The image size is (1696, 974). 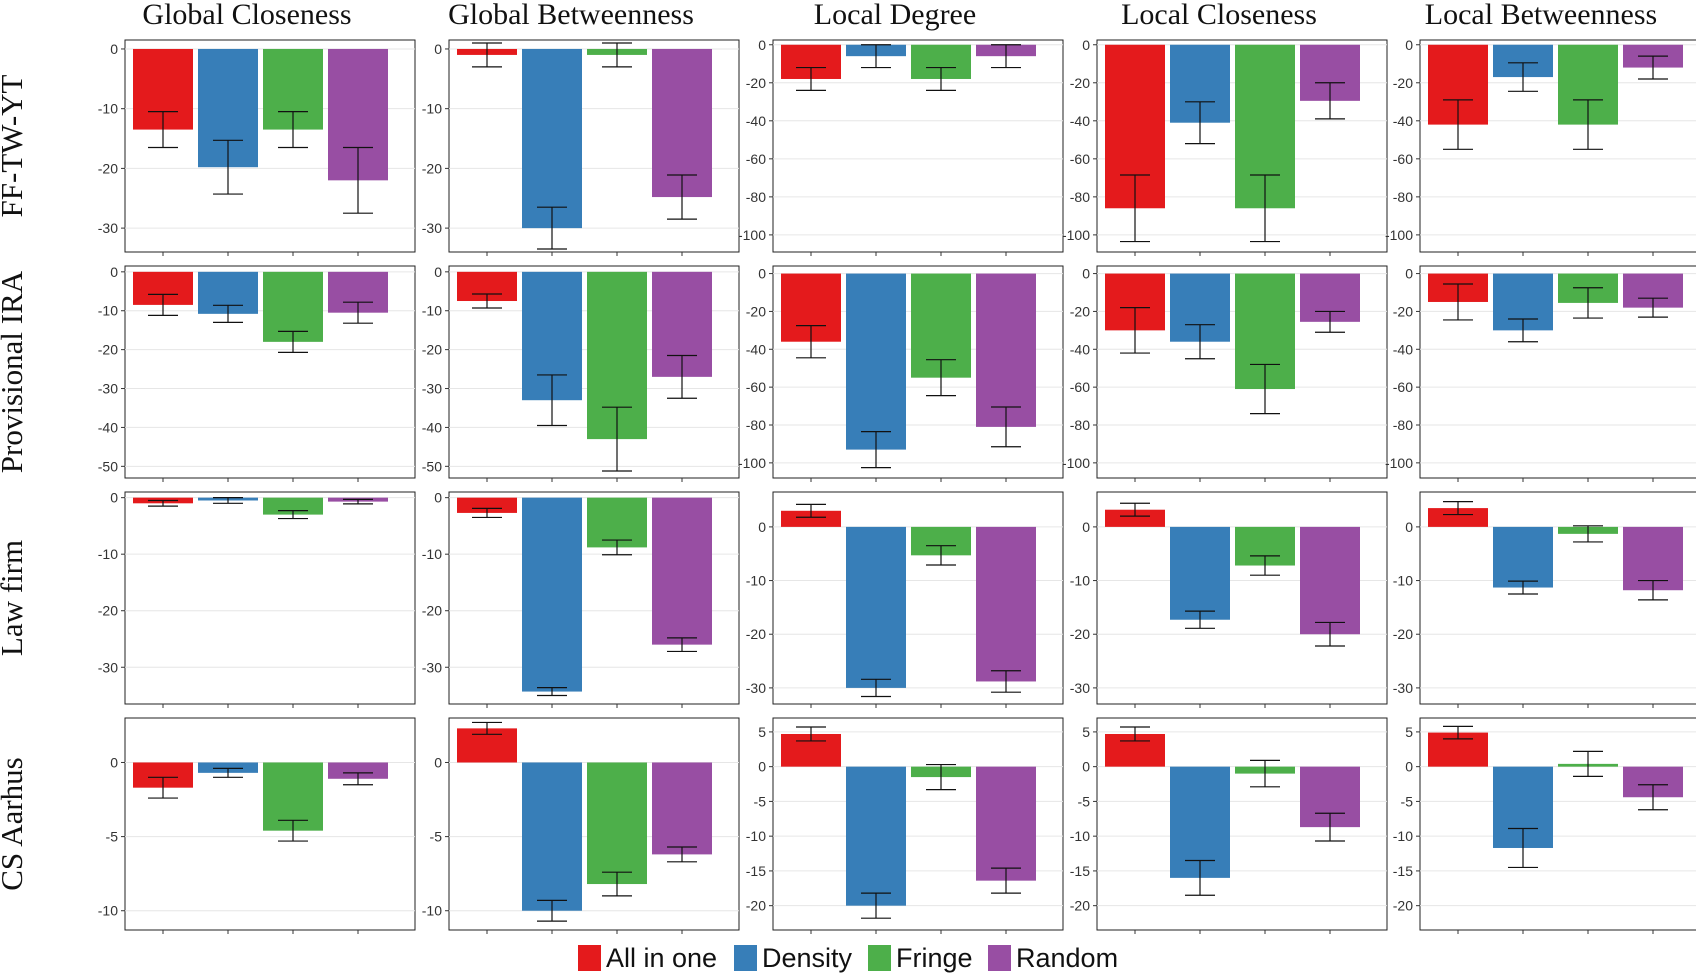 I want to click on column-title: Local Degree, so click(x=895, y=15).